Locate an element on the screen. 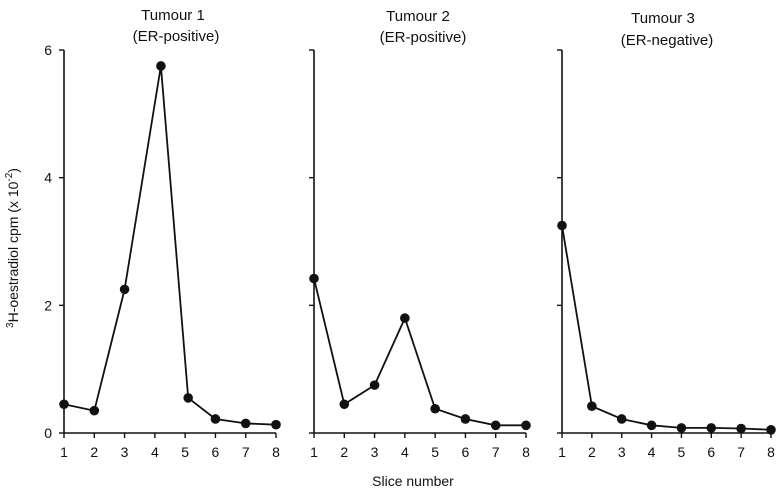 The height and width of the screenshot is (493, 779). y-tick-label: 4 is located at coordinates (48, 178).